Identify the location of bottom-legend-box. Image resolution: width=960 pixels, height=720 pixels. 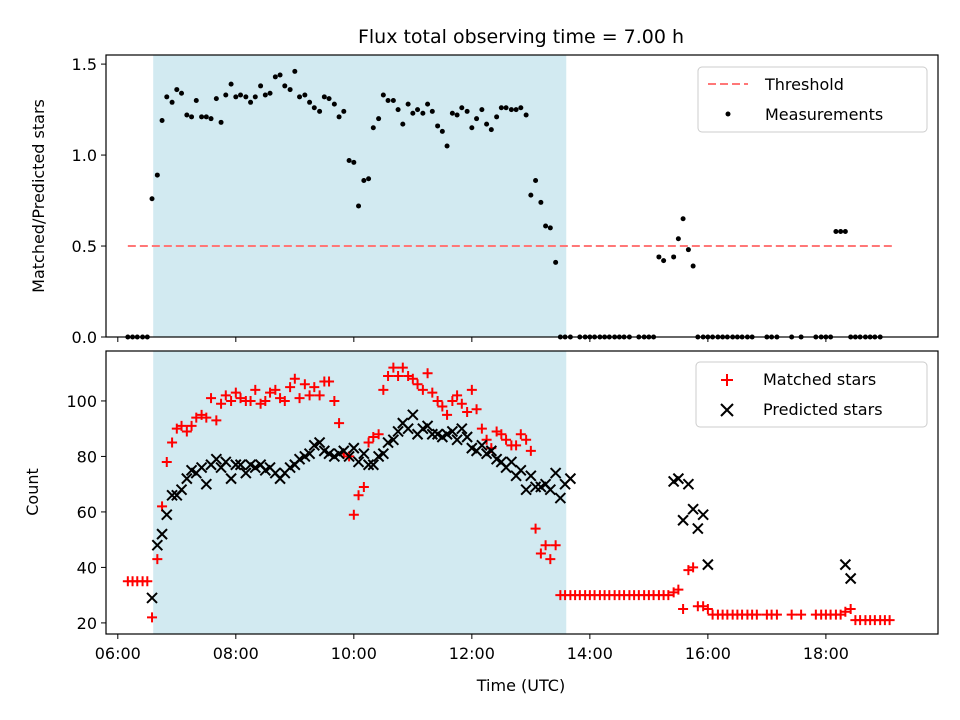
(811, 394).